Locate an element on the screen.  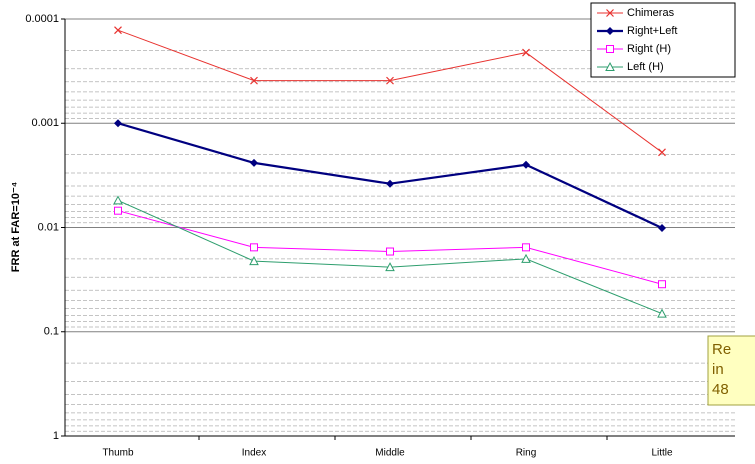
y-tick-label: 0.001 is located at coordinates (45, 123).